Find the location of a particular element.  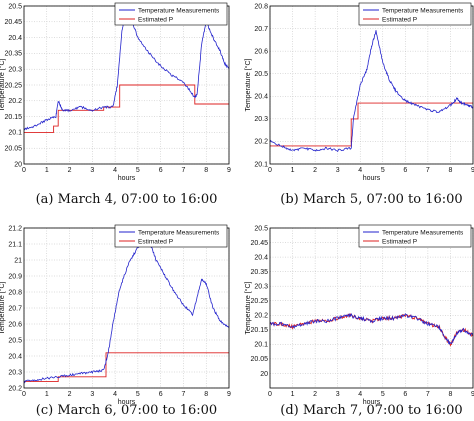

panel-caption: (a) March 4, 07:00 to 16:00 is located at coordinates (127, 199).